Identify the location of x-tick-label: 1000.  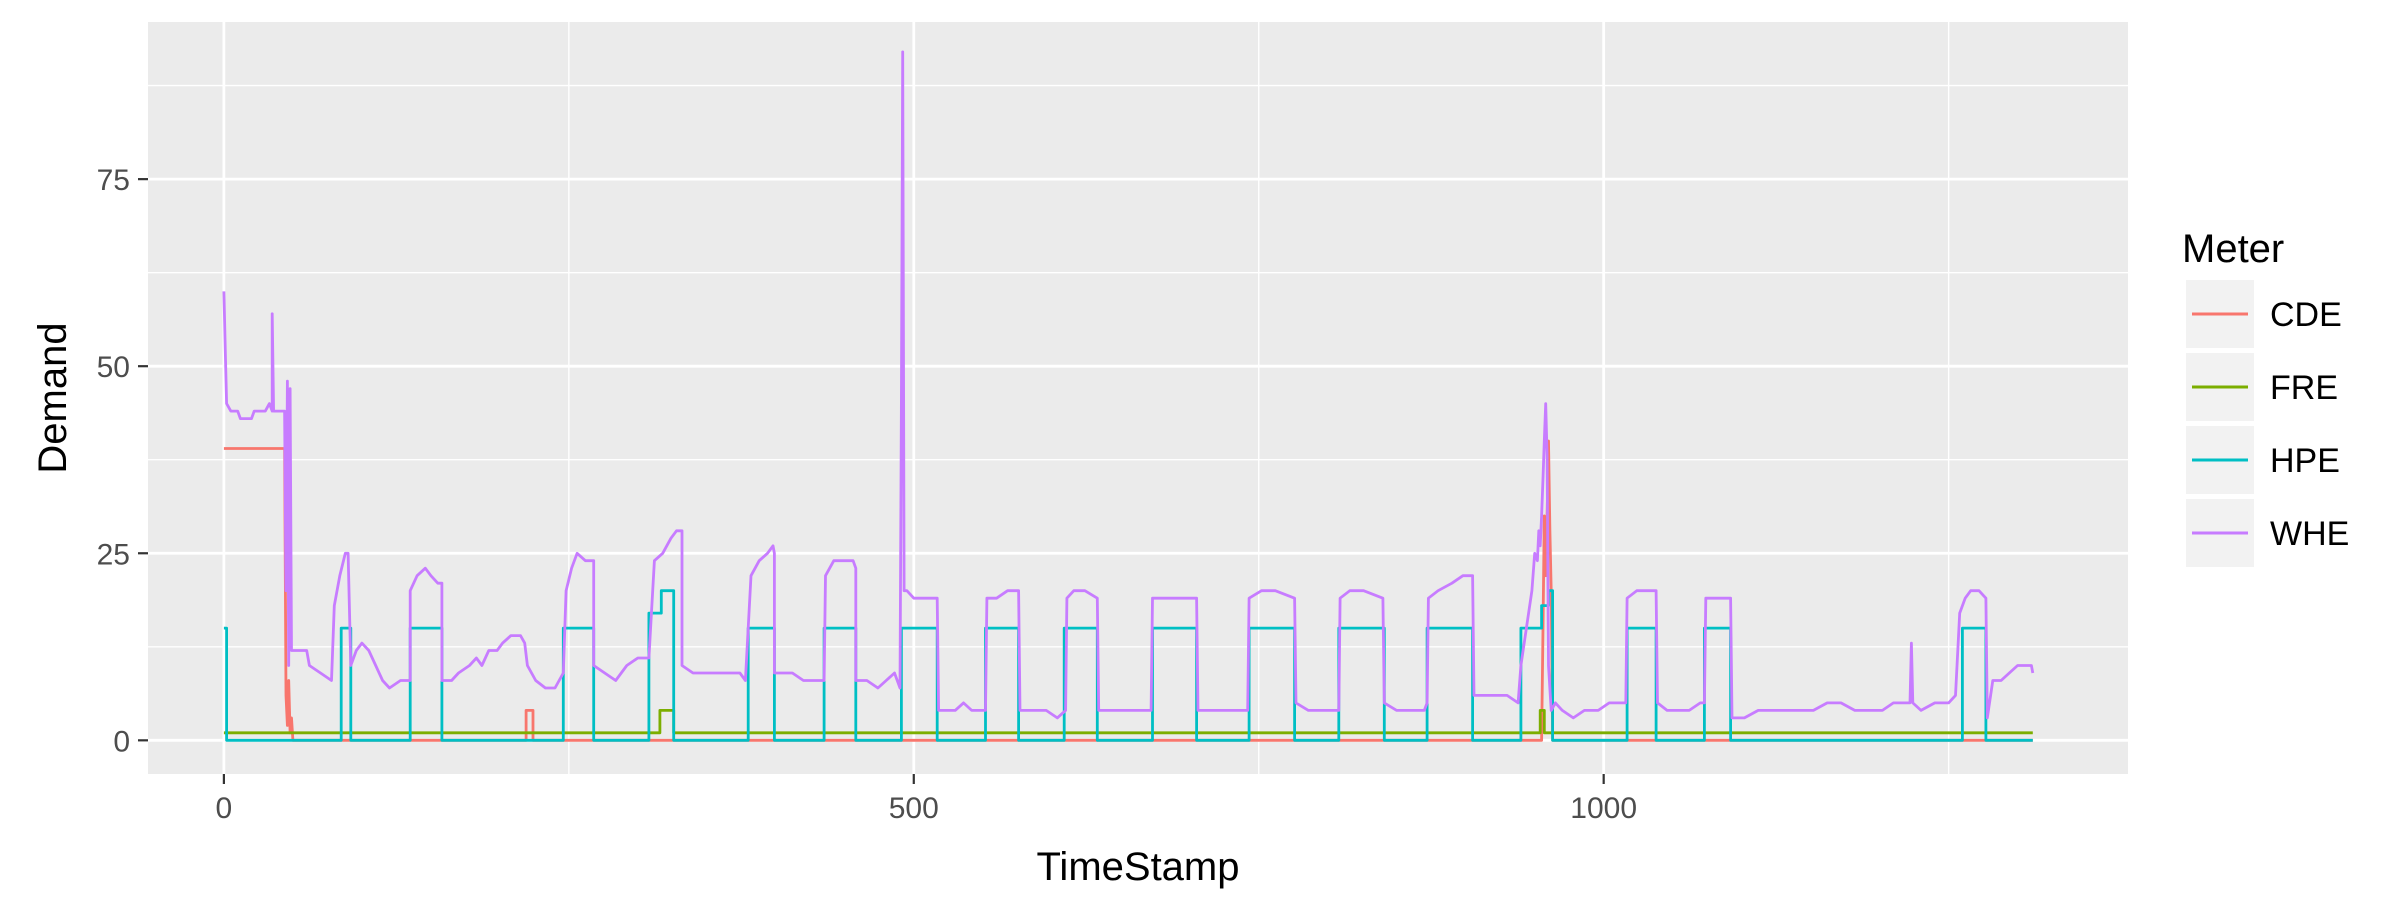
(1603, 808).